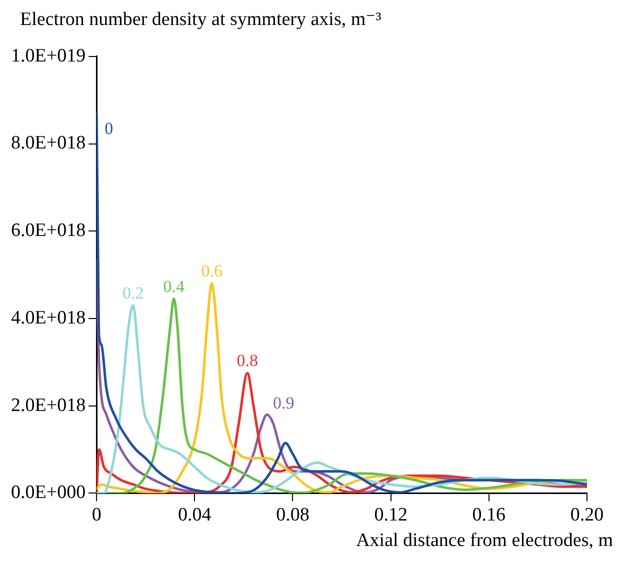  What do you see at coordinates (48, 317) in the screenshot?
I see `y-tick-label: 4.0E+018` at bounding box center [48, 317].